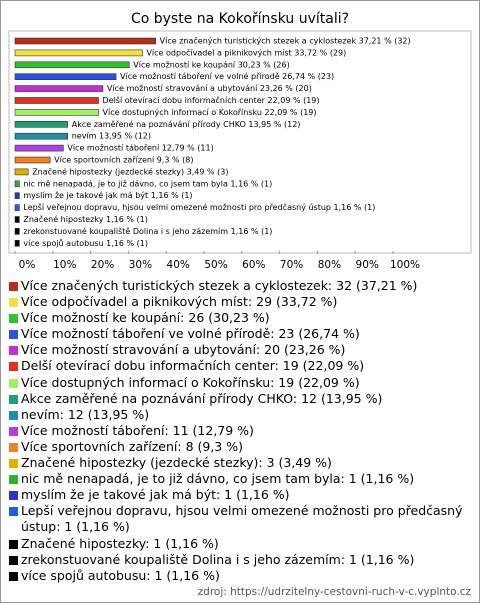 The width and height of the screenshot is (480, 603). Describe the element at coordinates (211, 64) in the screenshot. I see `bar-label: Více možností ke koupání 30,23 % (26)` at that location.